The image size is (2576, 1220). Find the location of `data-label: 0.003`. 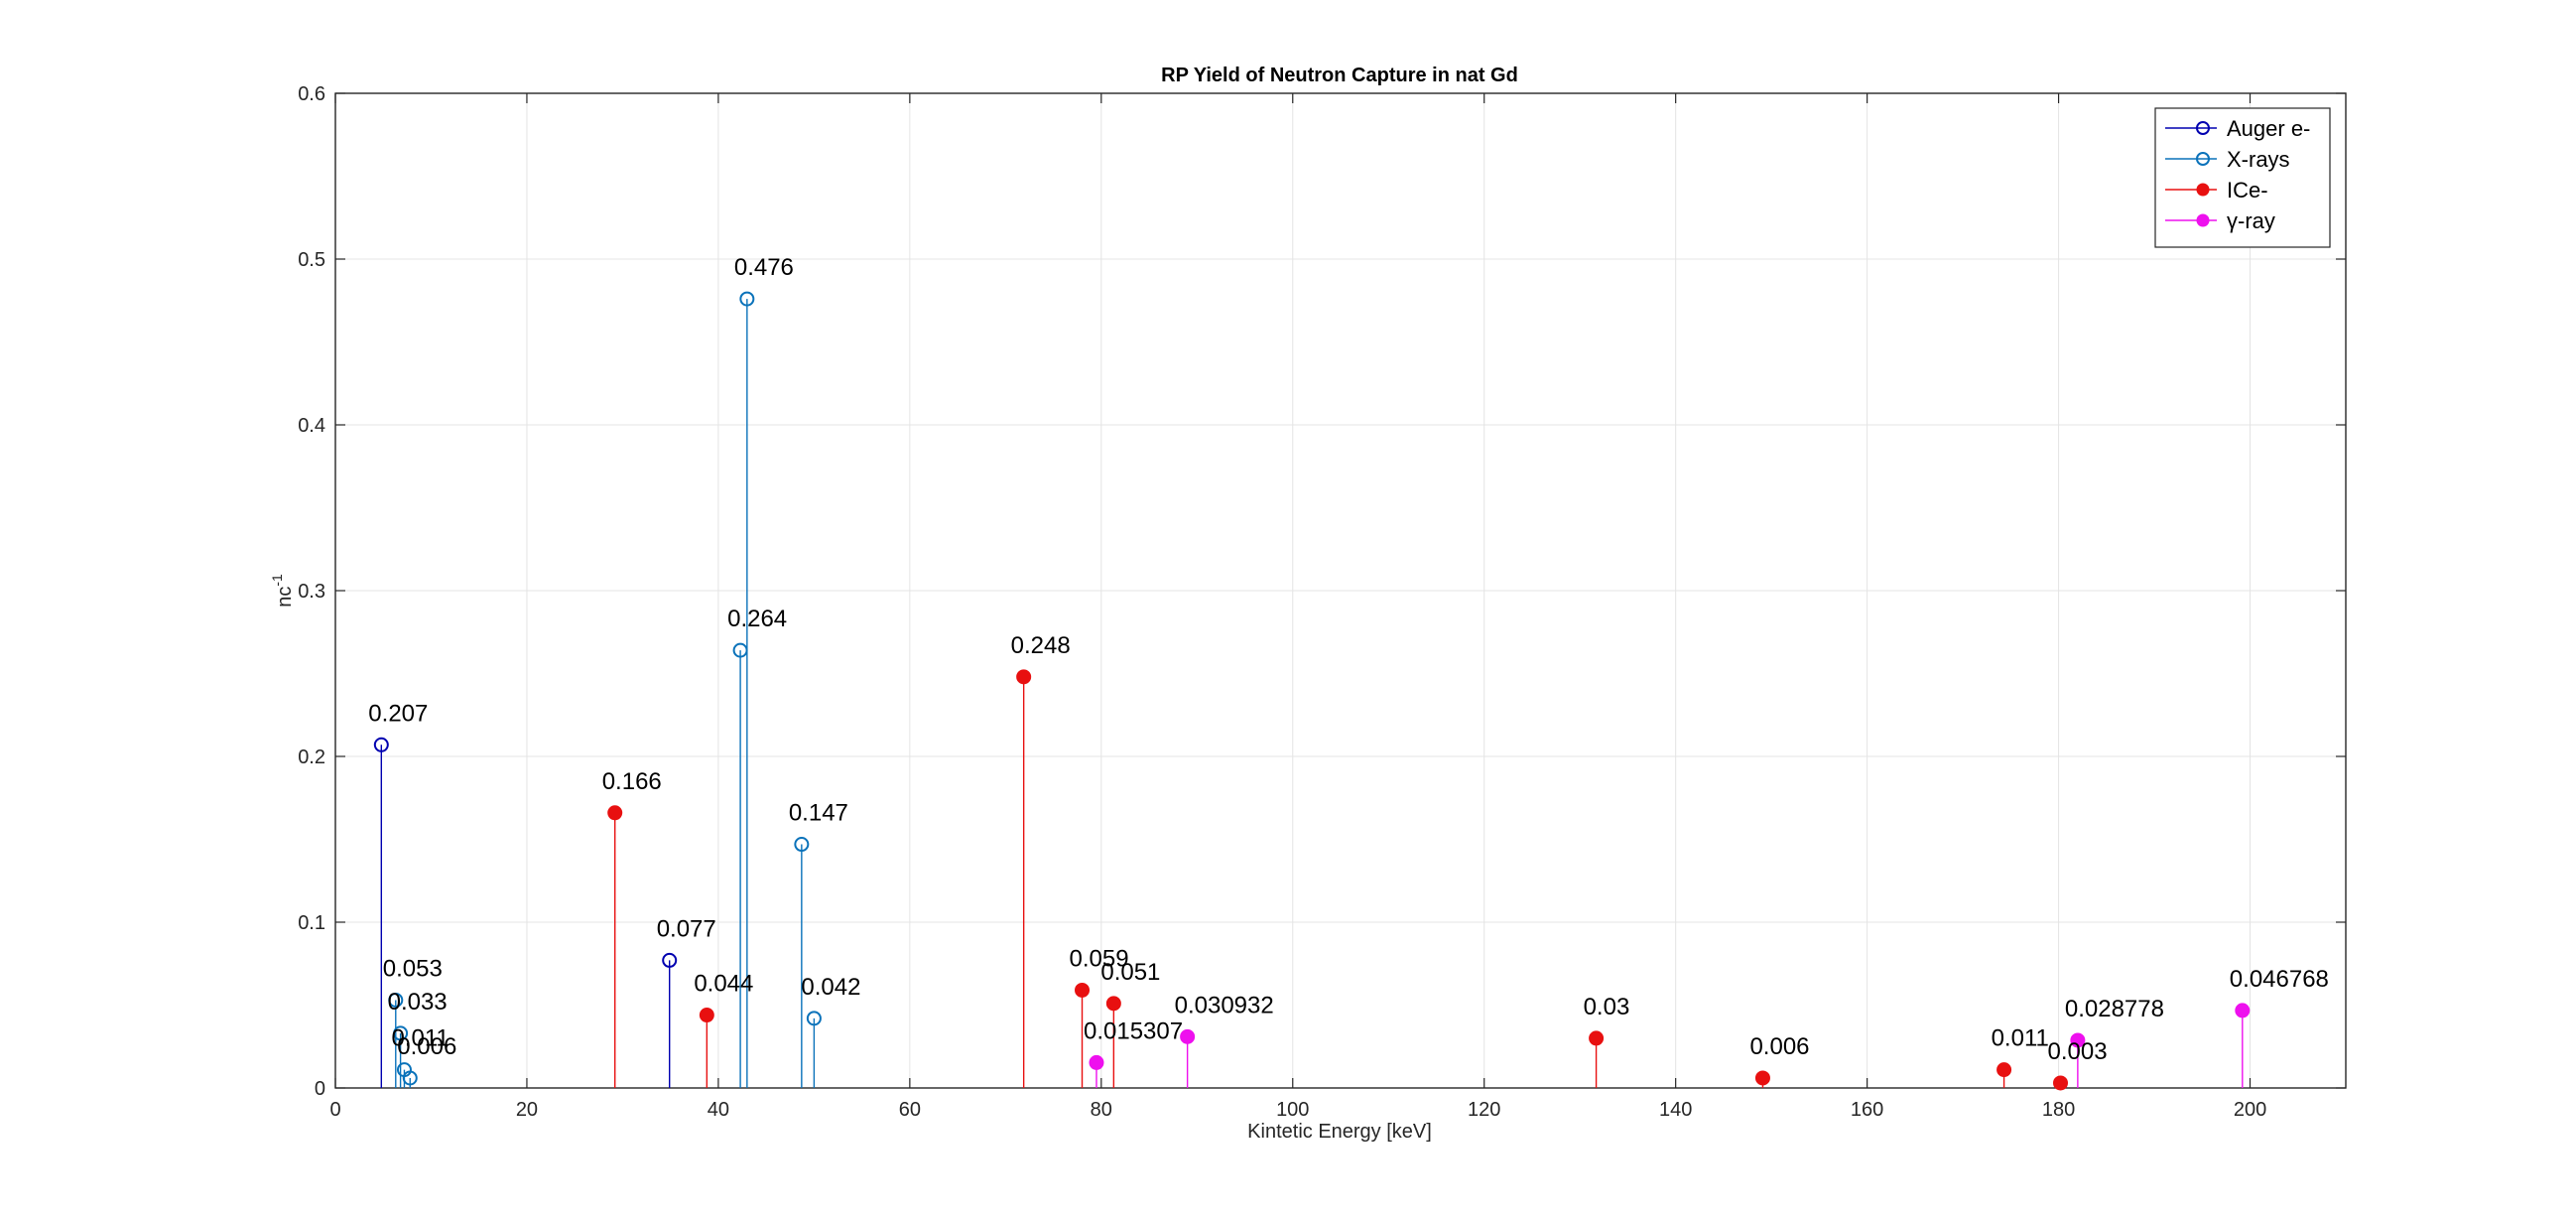

data-label: 0.003 is located at coordinates (2078, 1051).